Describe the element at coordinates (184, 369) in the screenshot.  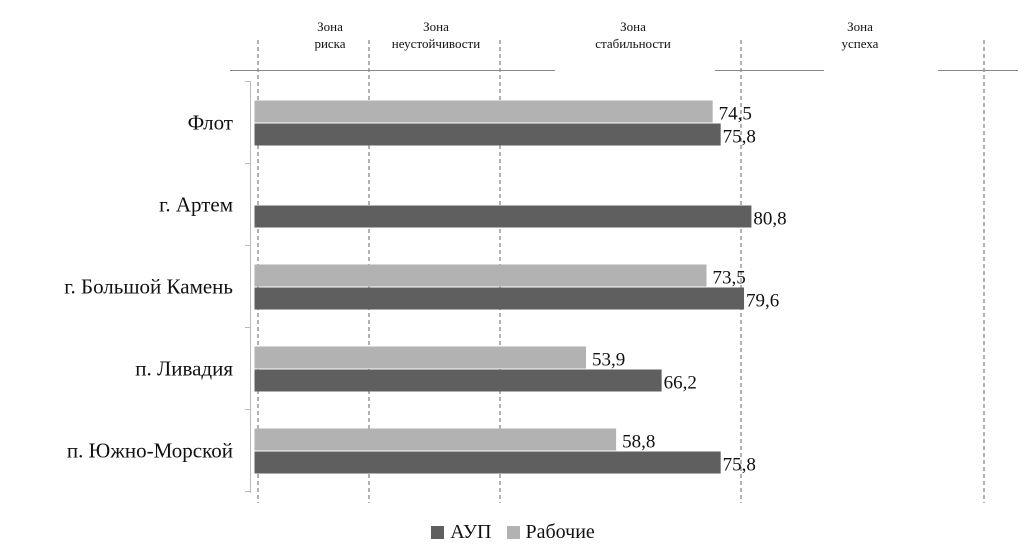
I see `category-label-3: п. Ливадия` at that location.